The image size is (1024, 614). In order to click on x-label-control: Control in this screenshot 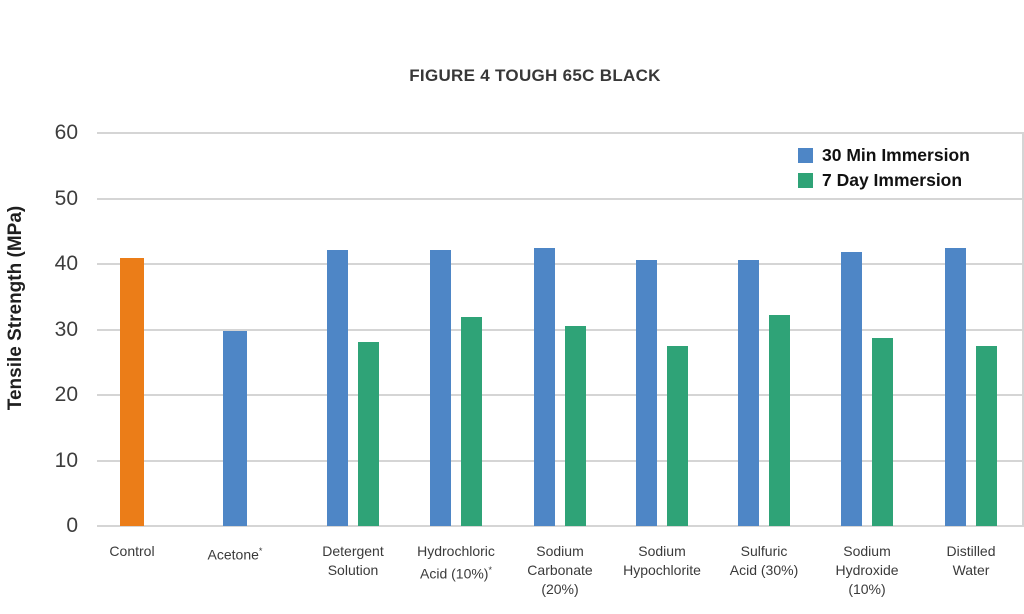, I will do `click(132, 551)`.